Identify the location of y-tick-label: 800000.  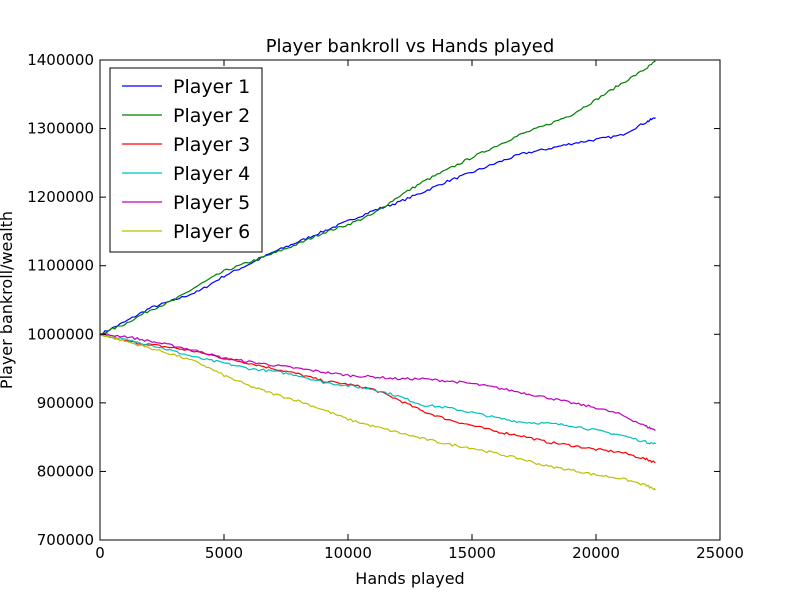
(65, 471).